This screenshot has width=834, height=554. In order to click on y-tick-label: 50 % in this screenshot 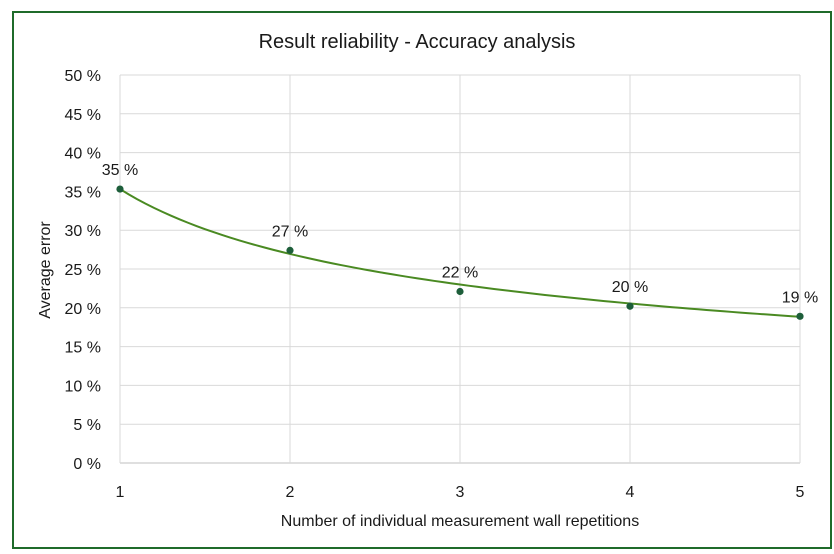, I will do `click(83, 76)`.